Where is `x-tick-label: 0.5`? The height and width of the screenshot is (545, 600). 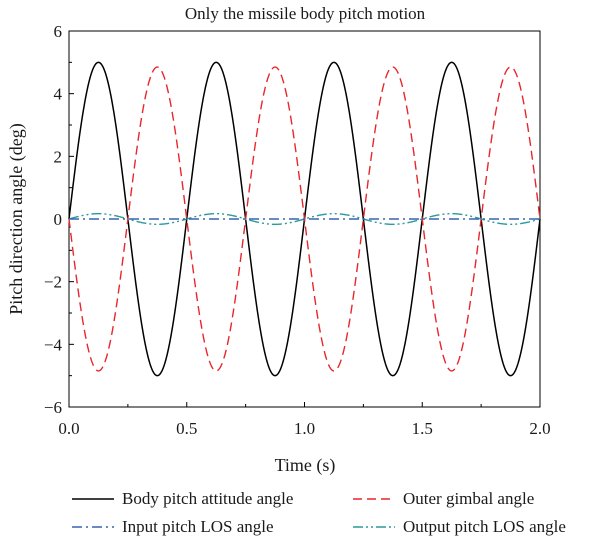
x-tick-label: 0.5 is located at coordinates (186, 428).